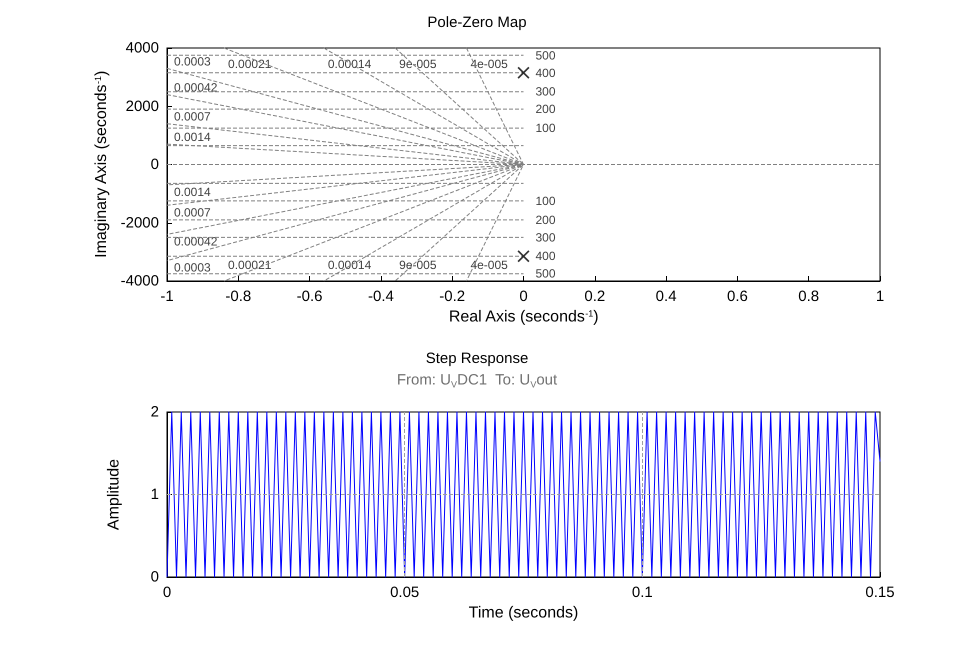 This screenshot has width=954, height=647. Describe the element at coordinates (142, 106) in the screenshot. I see `y-tick-label: 2000` at that location.